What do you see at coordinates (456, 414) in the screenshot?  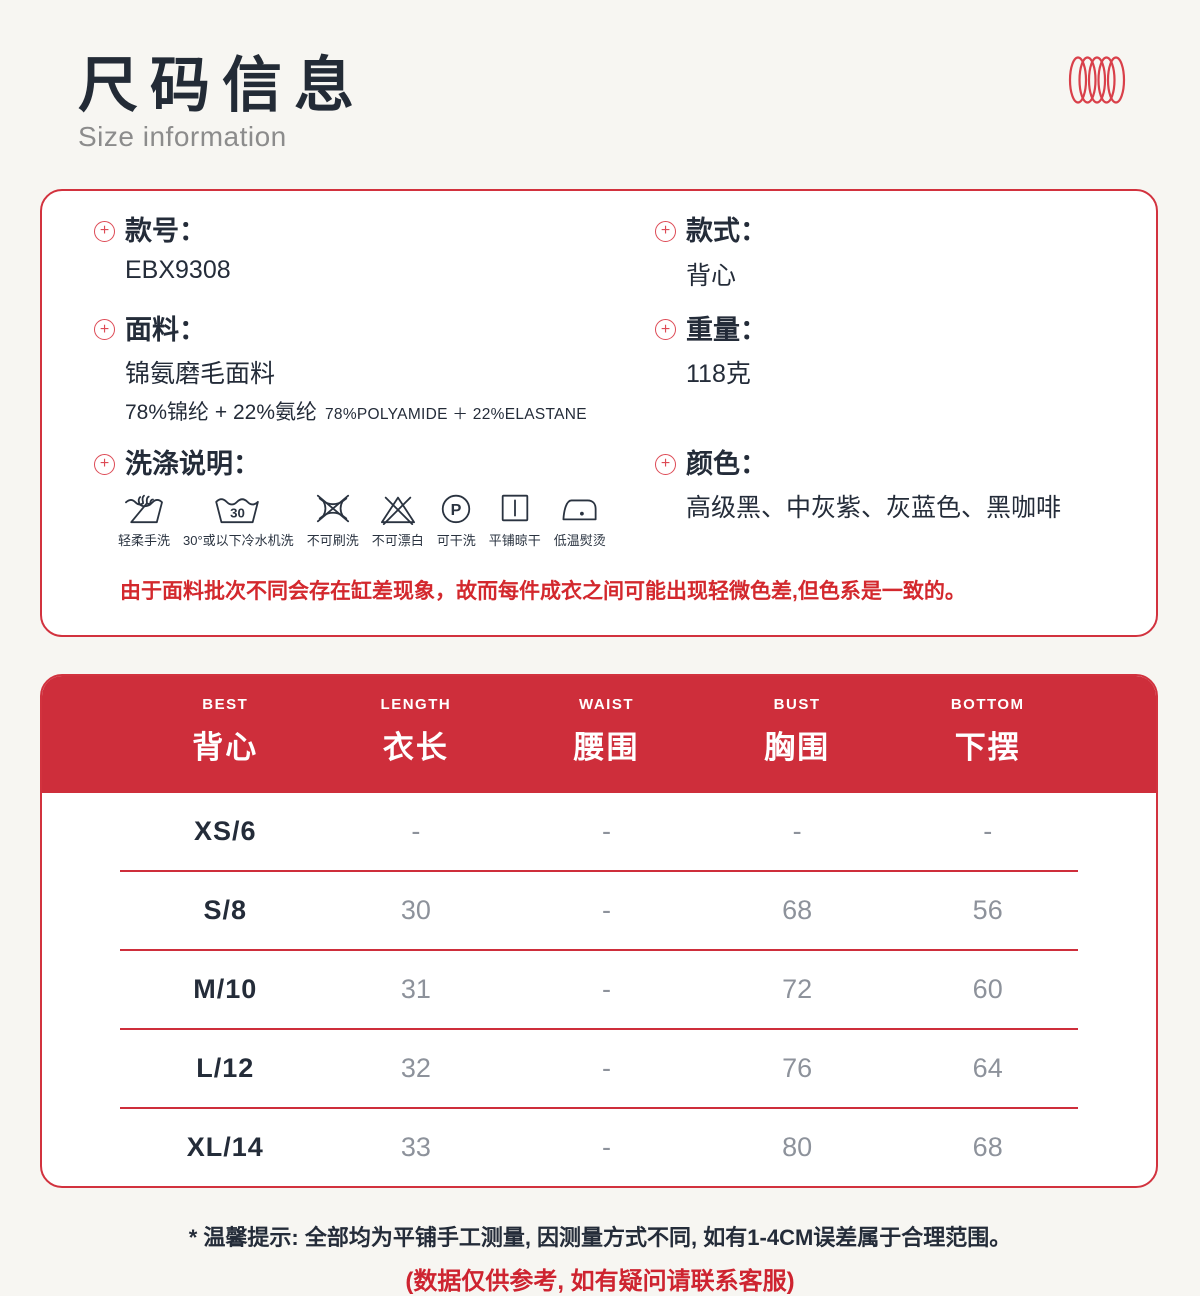 I see `fabric-composition-en: 78%POLYAMIDE ＋ 22%ELASTANE` at bounding box center [456, 414].